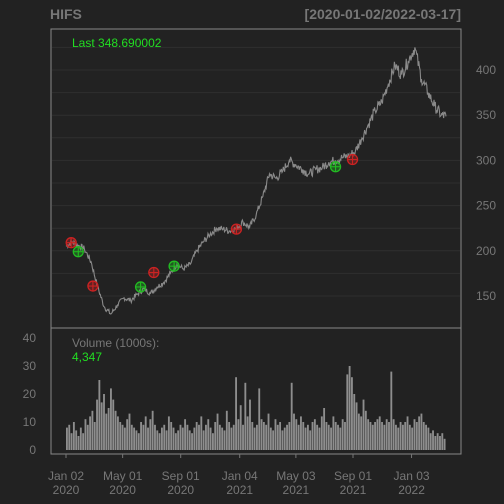 The height and width of the screenshot is (504, 504). Describe the element at coordinates (117, 43) in the screenshot. I see `last-price-label: Last 348.690002` at that location.